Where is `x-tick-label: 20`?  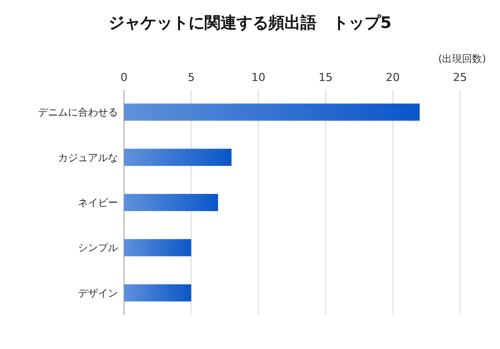 x-tick-label: 20 is located at coordinates (393, 77).